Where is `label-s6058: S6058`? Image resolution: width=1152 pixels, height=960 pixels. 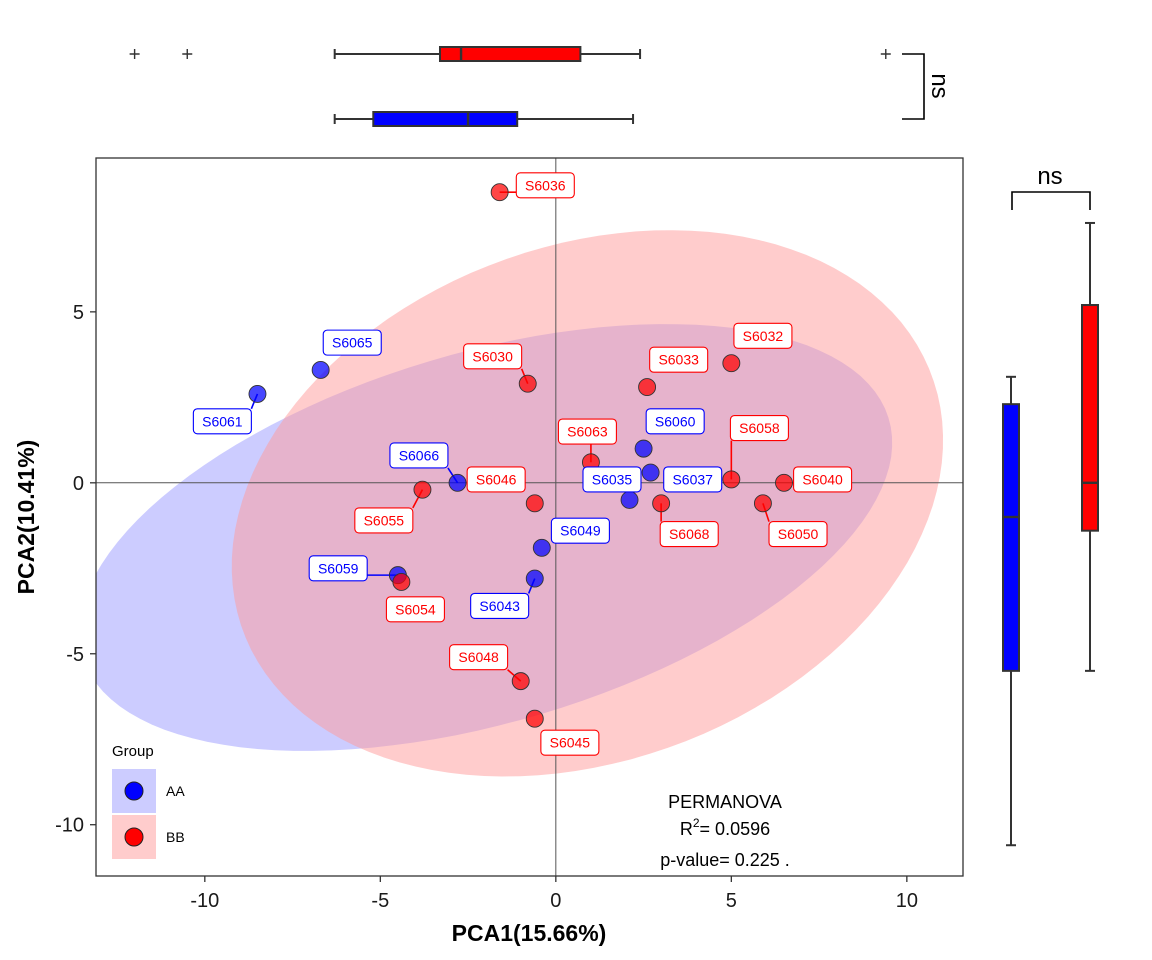
label-s6058: S6058 is located at coordinates (759, 428).